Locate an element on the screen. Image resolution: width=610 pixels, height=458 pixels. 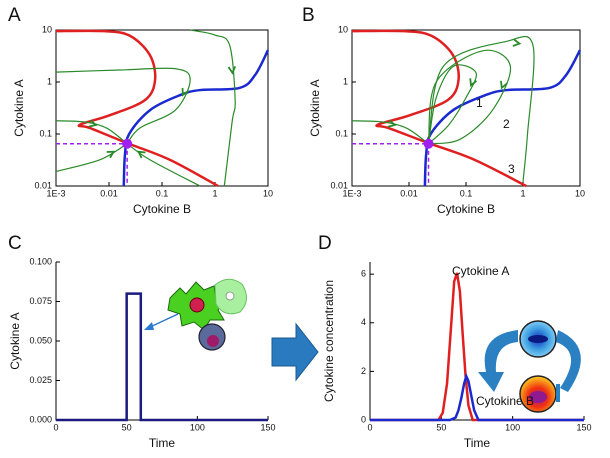
annotation: 1 is located at coordinates (479, 103).